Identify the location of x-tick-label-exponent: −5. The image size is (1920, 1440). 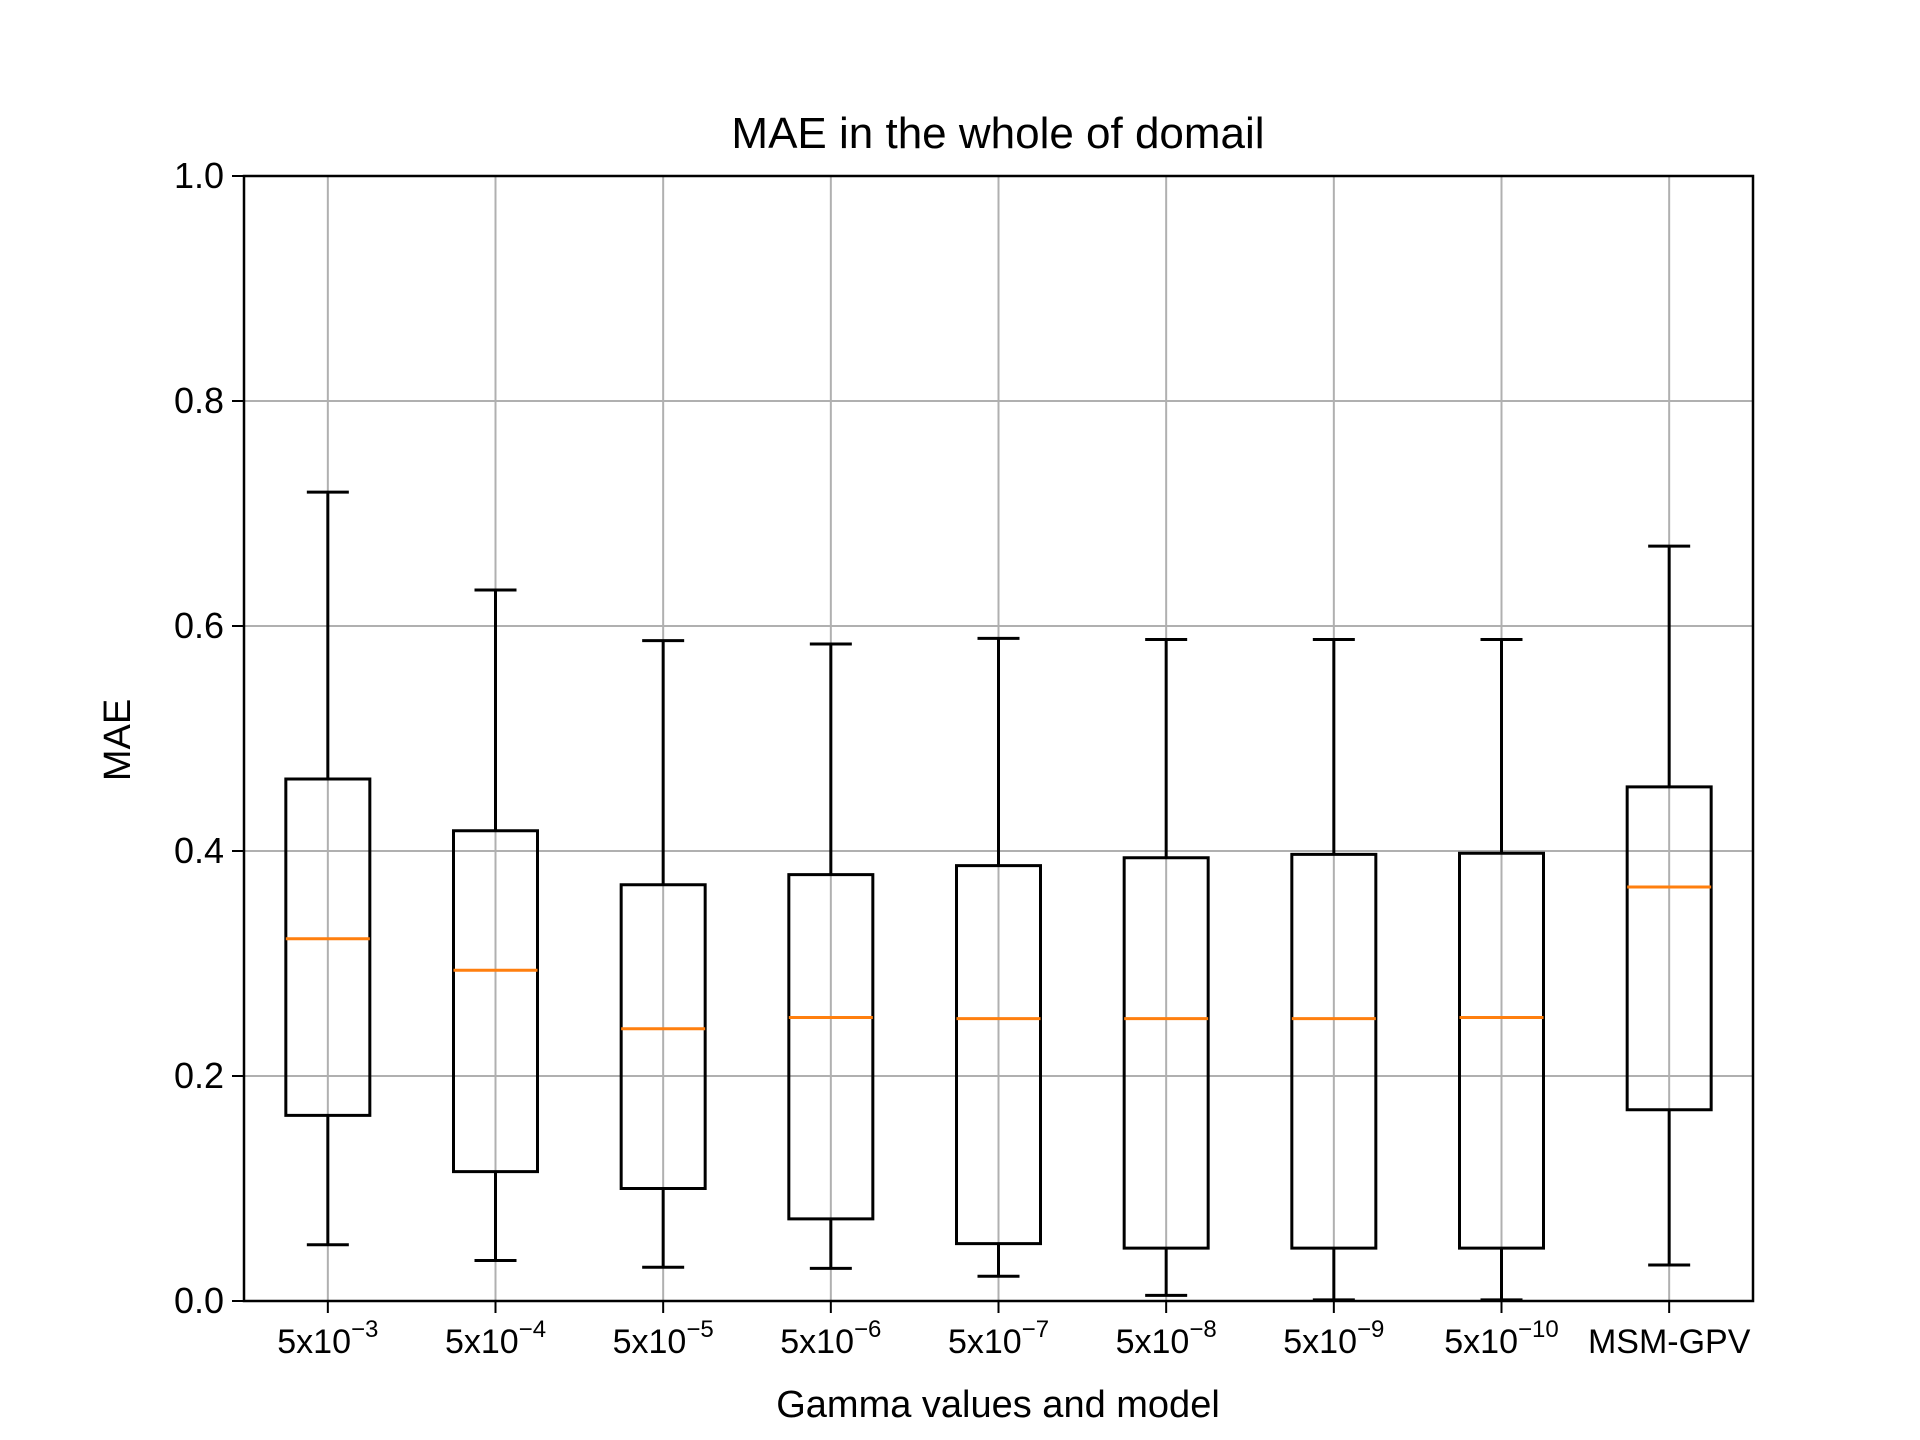
(699, 1329).